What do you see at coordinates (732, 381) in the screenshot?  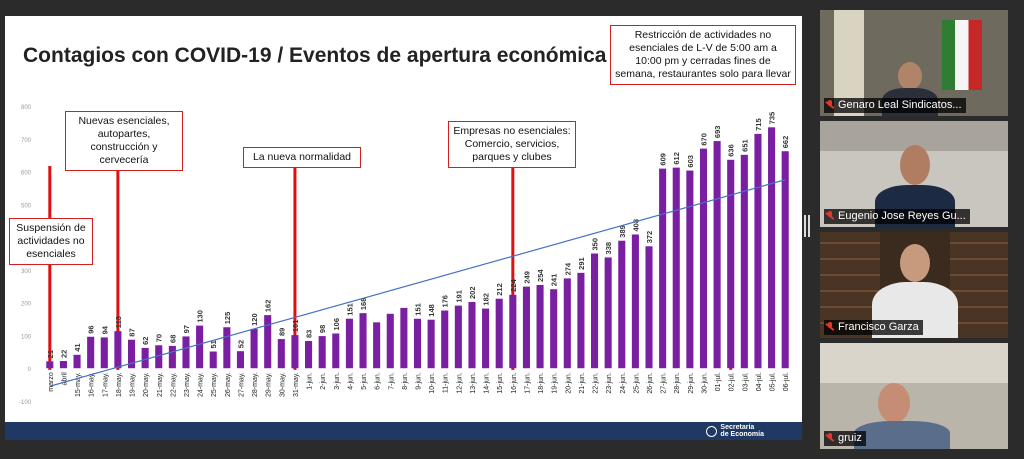 I see `x-category-label: 02-jul.` at bounding box center [732, 381].